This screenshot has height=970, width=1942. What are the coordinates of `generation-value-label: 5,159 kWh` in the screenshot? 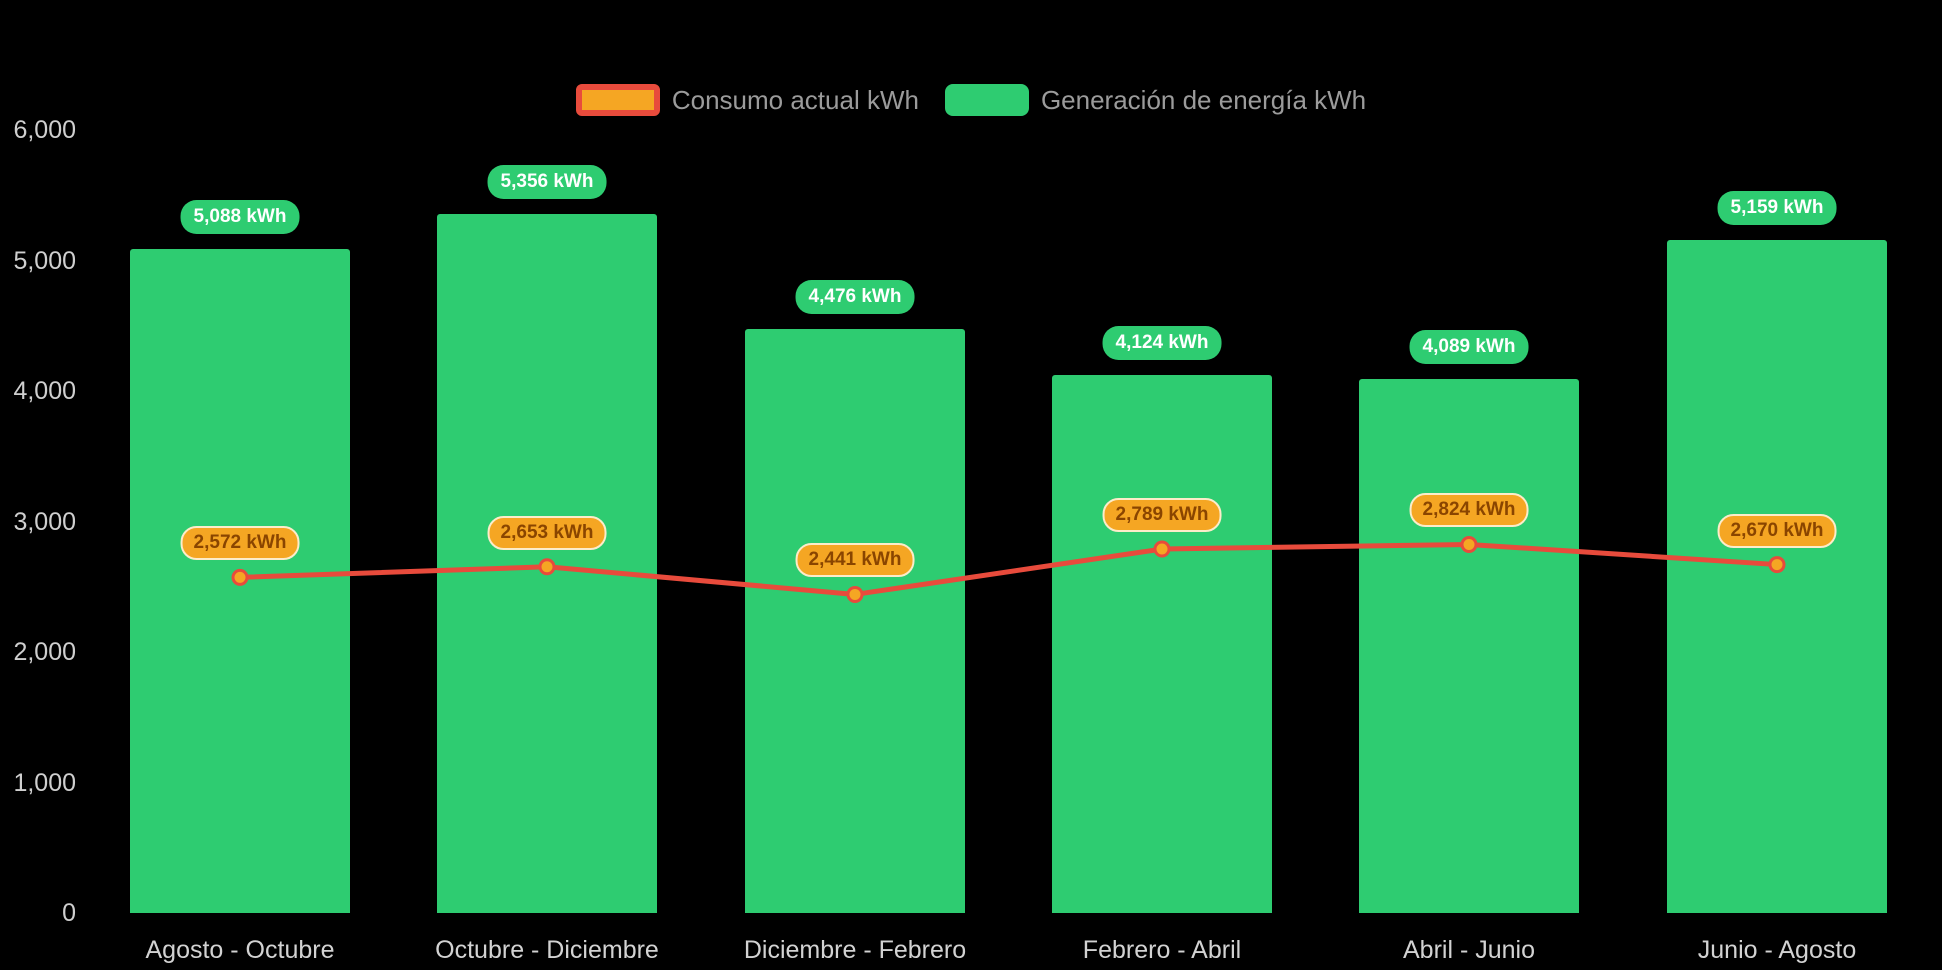 It's located at (1777, 207).